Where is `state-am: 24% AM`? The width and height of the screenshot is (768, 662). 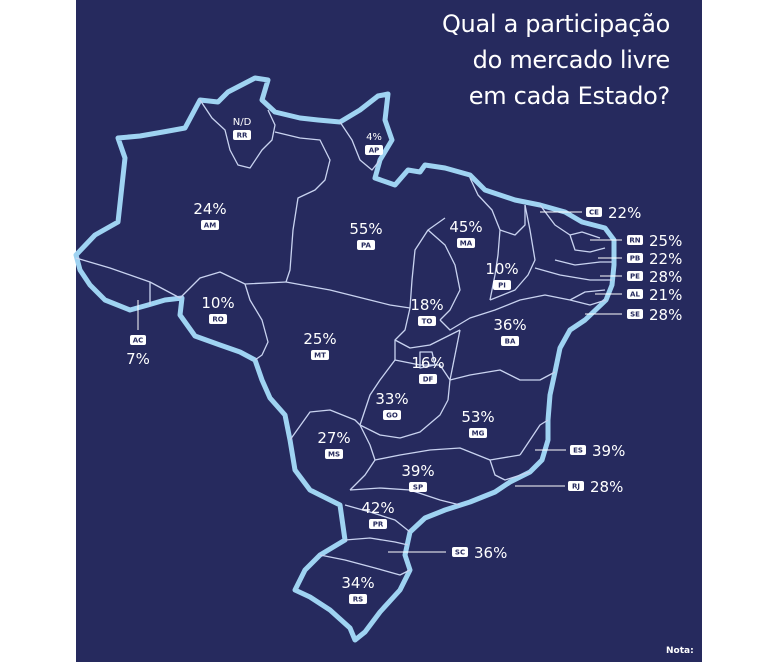 state-am: 24% AM is located at coordinates (210, 215).